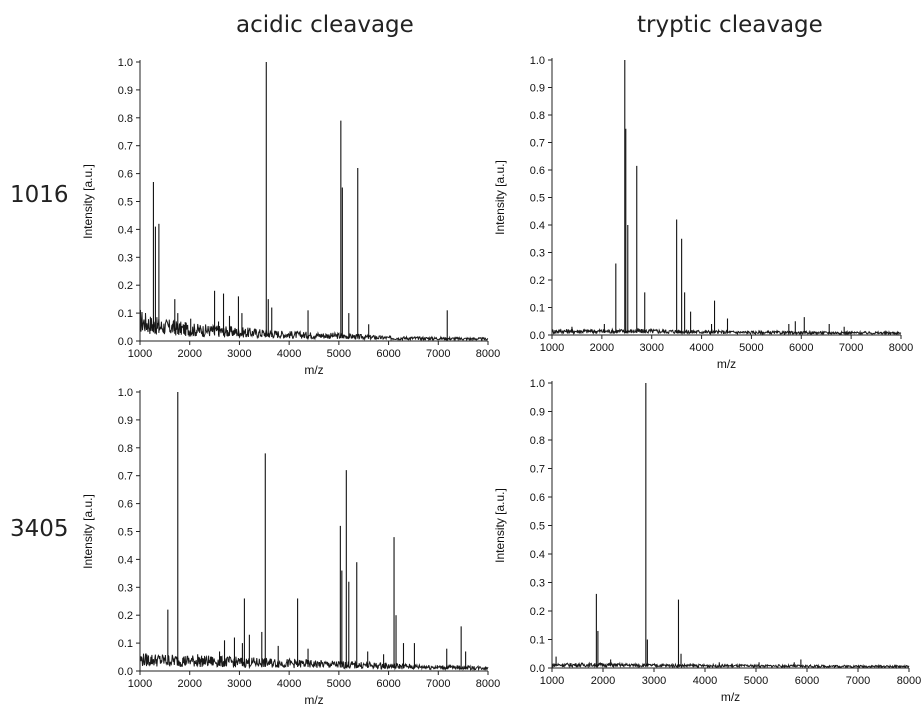 The width and height of the screenshot is (921, 713). What do you see at coordinates (325, 25) in the screenshot?
I see `column-title-acidic: acidic cleavage` at bounding box center [325, 25].